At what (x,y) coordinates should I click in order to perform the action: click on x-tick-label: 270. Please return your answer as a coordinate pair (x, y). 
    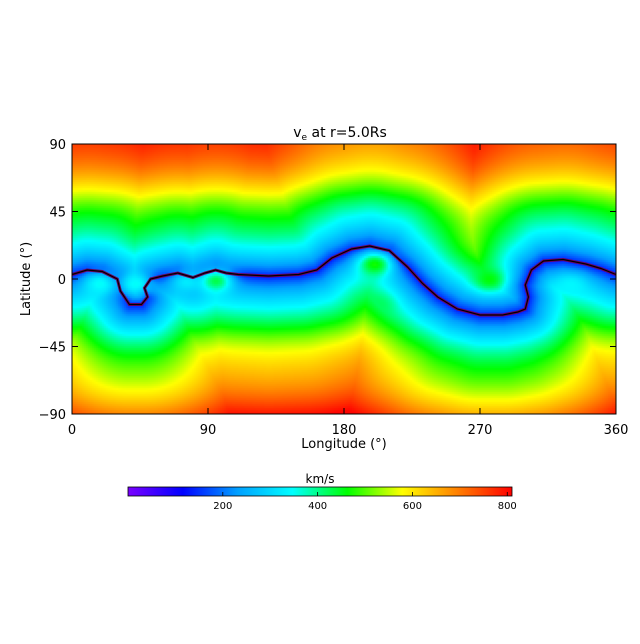
    Looking at the image, I should click on (480, 430).